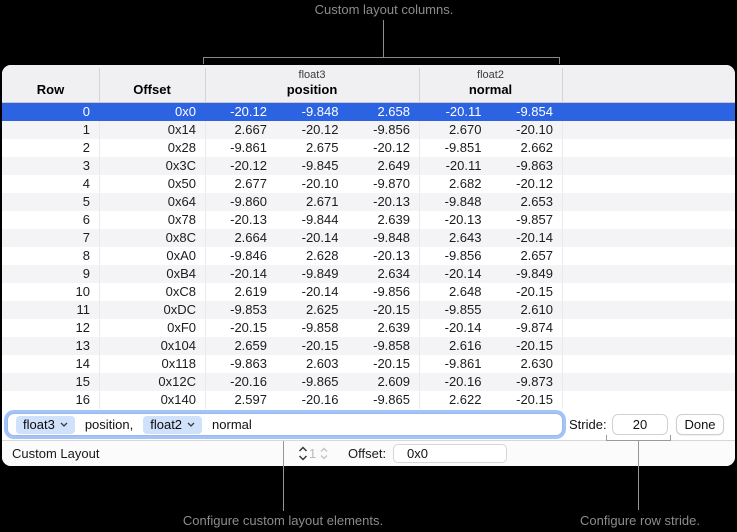  Describe the element at coordinates (368, 148) in the screenshot. I see `table-row: 2 0x28 -9.861 2.675 -20.12 -9.851 2.662` at that location.